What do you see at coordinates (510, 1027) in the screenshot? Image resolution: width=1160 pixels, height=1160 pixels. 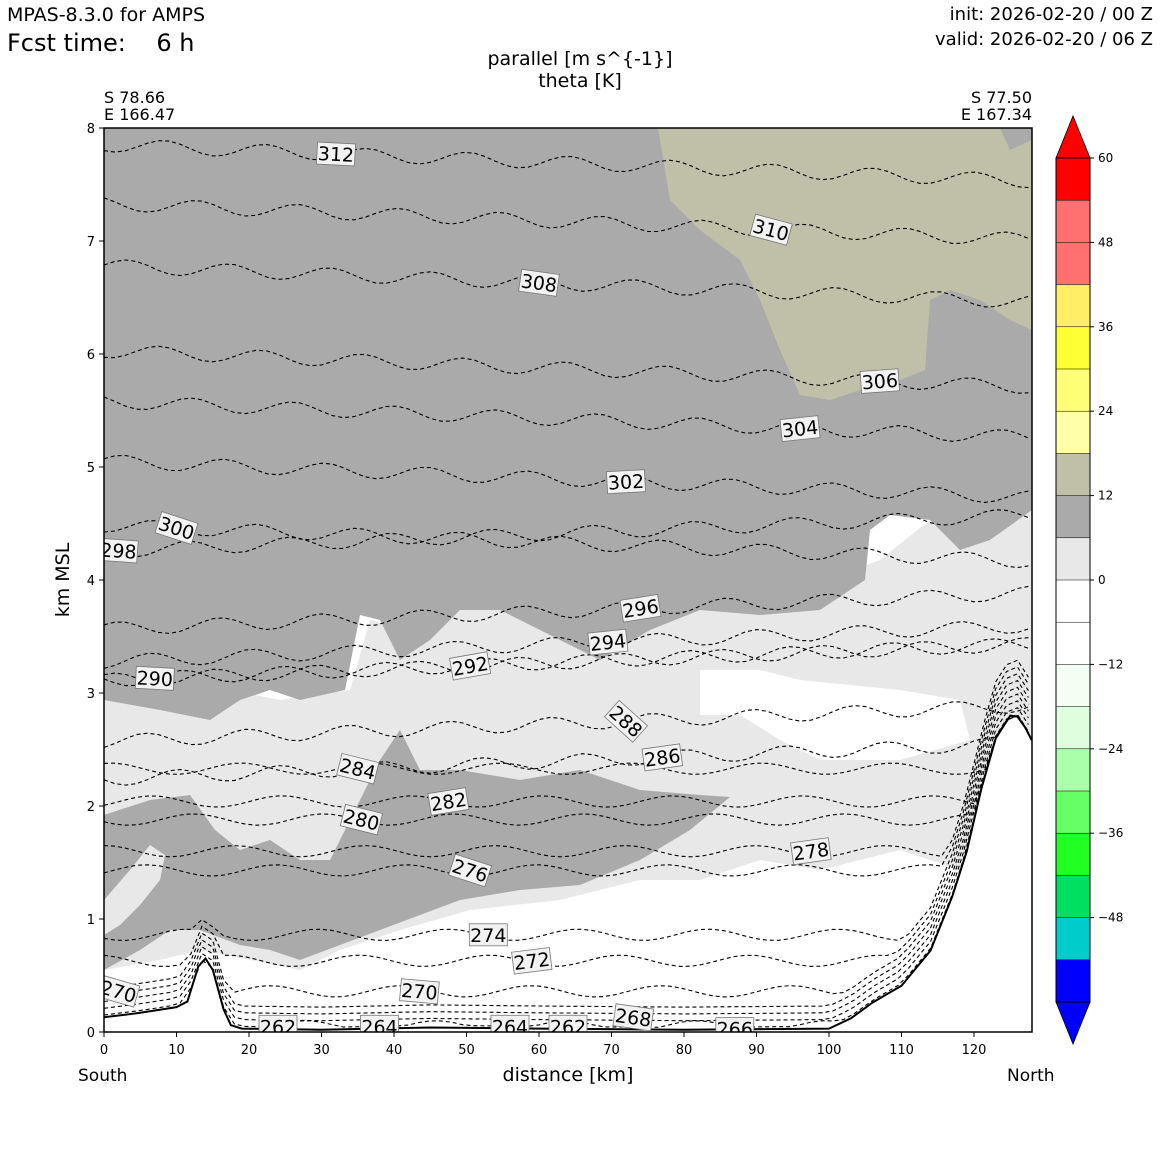 I see `theta-label-text: 264` at bounding box center [510, 1027].